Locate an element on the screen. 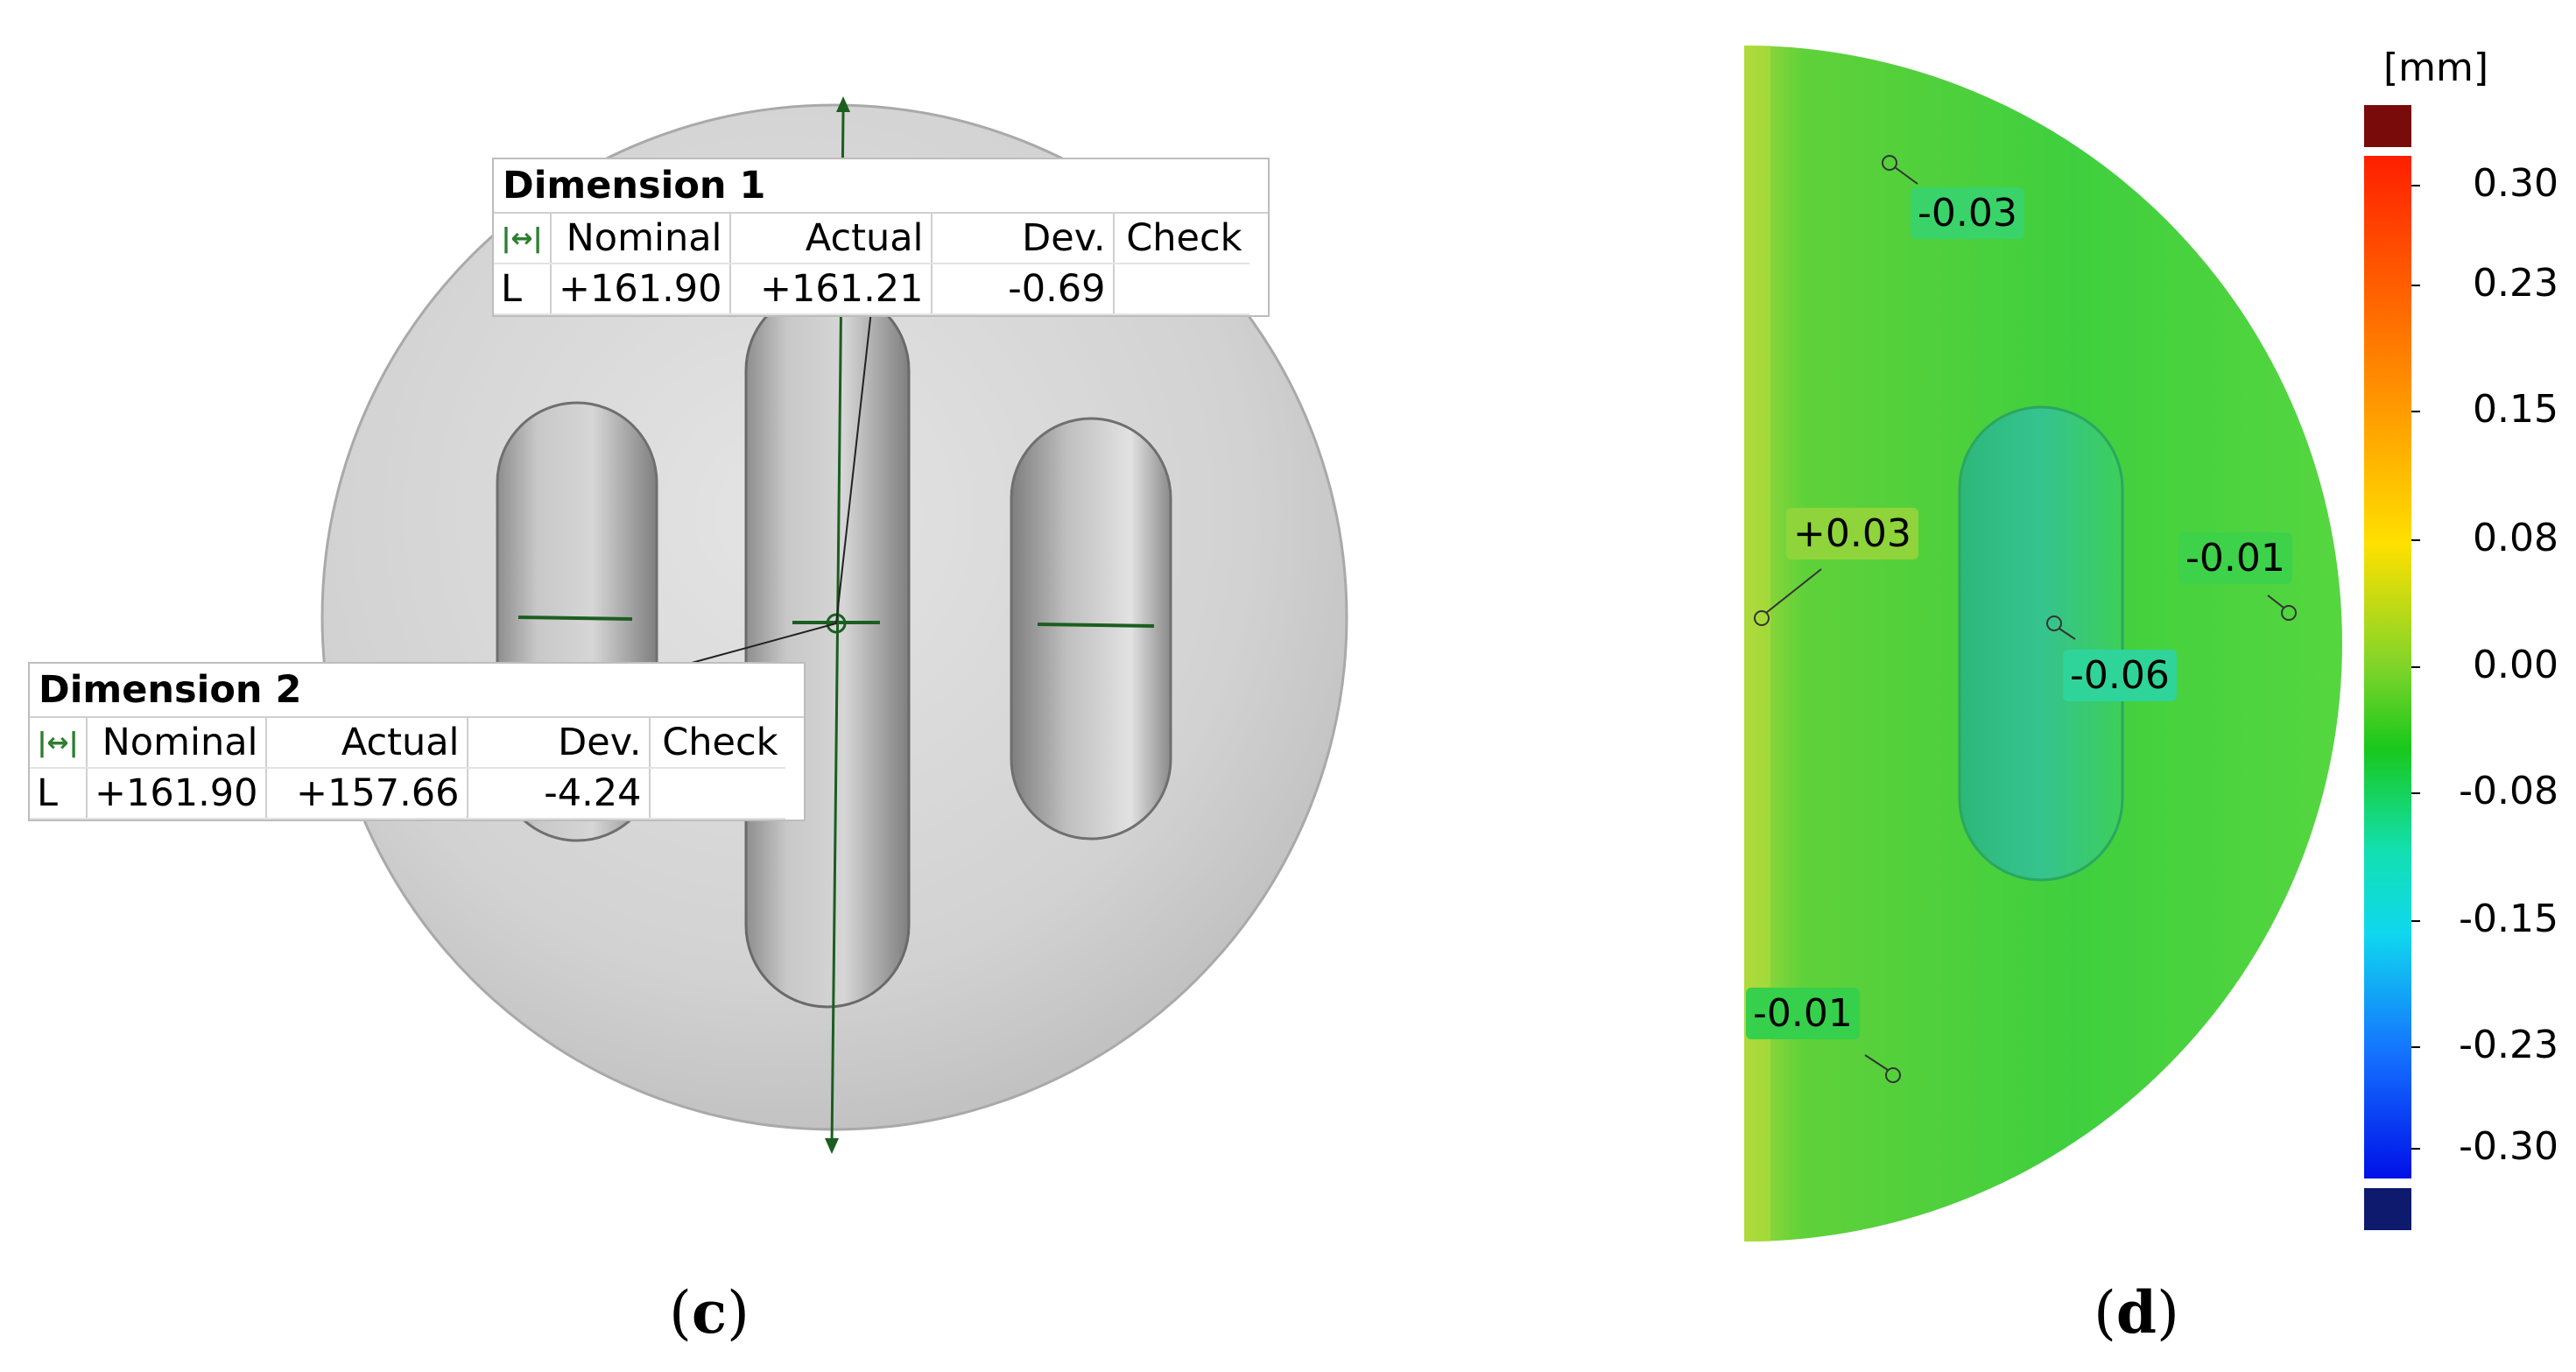 The height and width of the screenshot is (1372, 2576). panel-label-d: (d) is located at coordinates (2136, 1312).